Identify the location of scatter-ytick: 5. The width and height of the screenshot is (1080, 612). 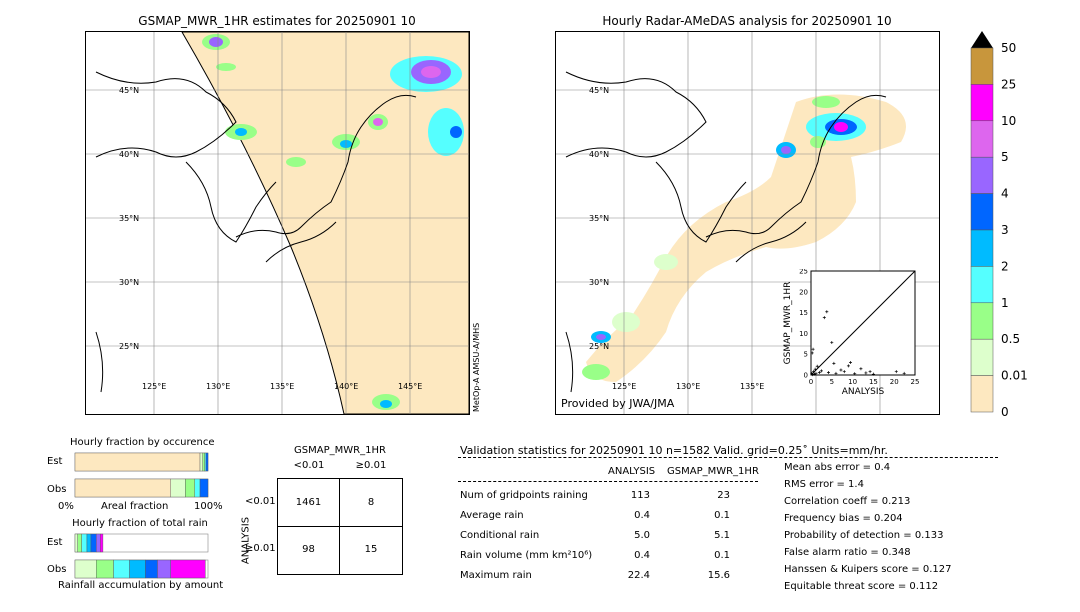
(806, 355).